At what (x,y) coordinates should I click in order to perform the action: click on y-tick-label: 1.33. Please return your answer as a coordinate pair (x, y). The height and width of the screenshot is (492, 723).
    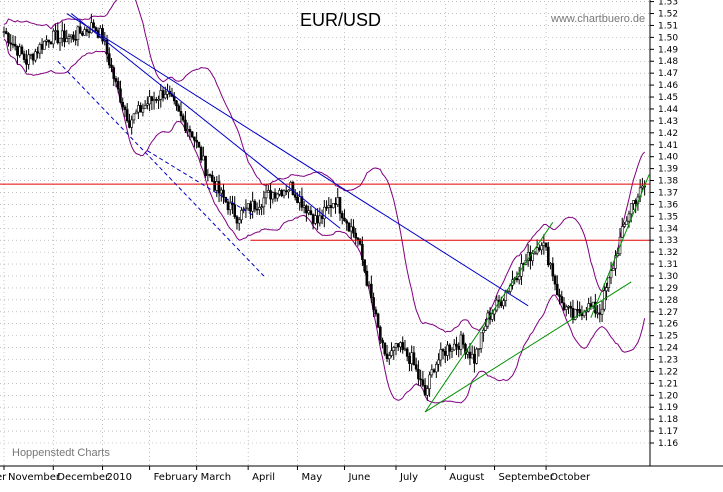
    Looking at the image, I should click on (668, 241).